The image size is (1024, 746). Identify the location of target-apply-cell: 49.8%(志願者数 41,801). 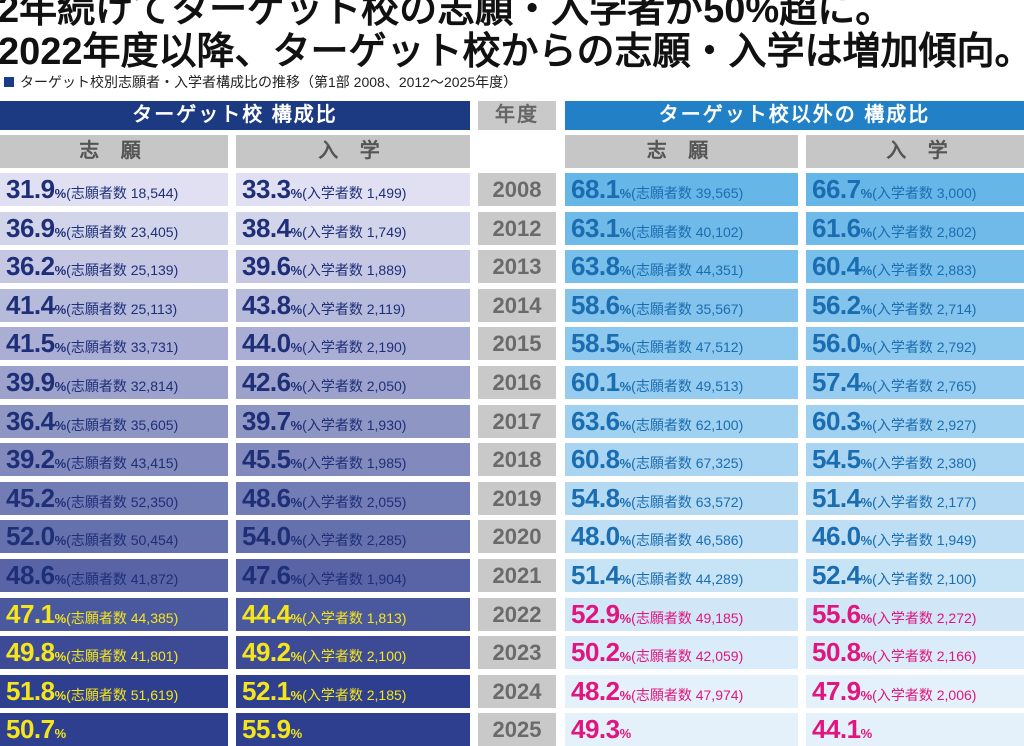
(114, 653).